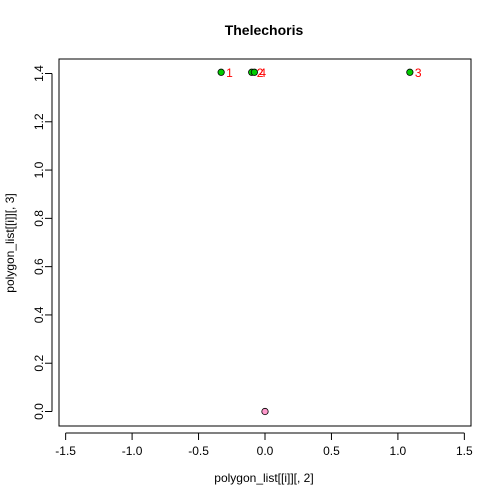  I want to click on y-tick-label: 0.0, so click(39, 411).